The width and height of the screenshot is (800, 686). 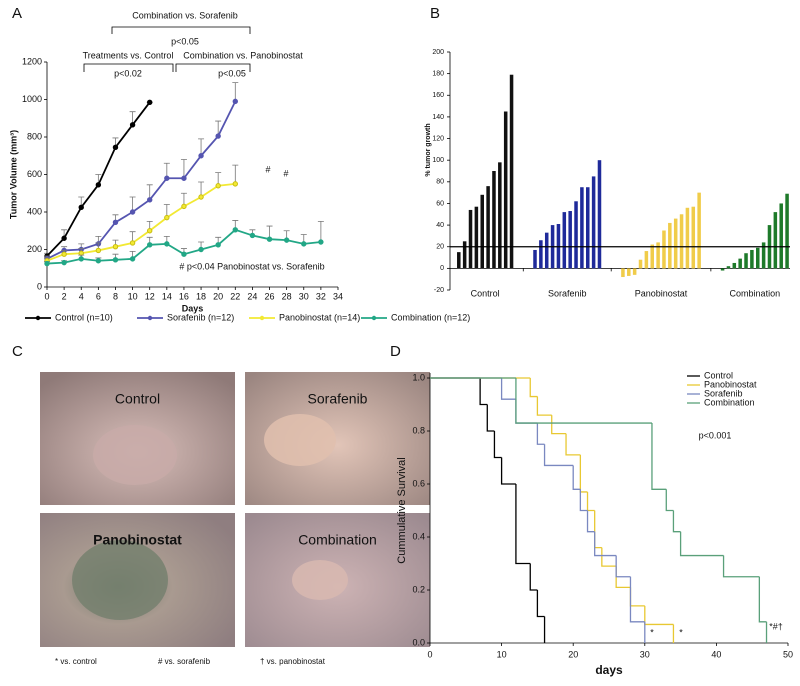 What do you see at coordinates (652, 632) in the screenshot?
I see `annotation: *` at bounding box center [652, 632].